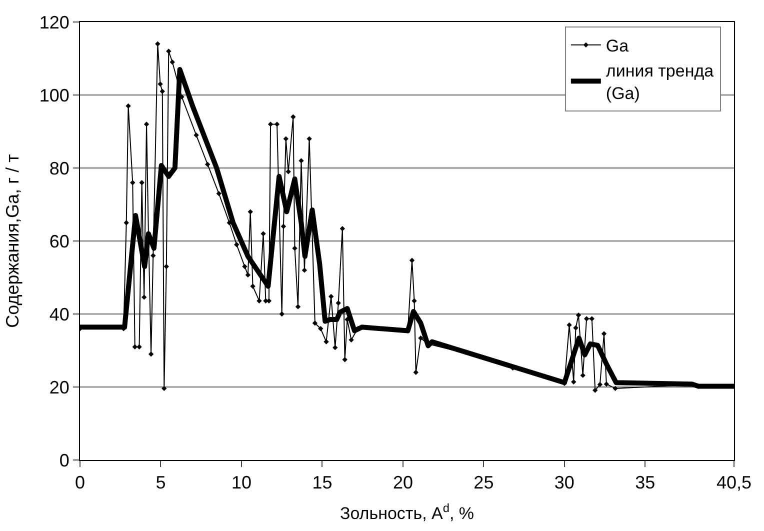 The width and height of the screenshot is (764, 531). I want to click on legend-label: линия тренда (Ga), so click(660, 82).